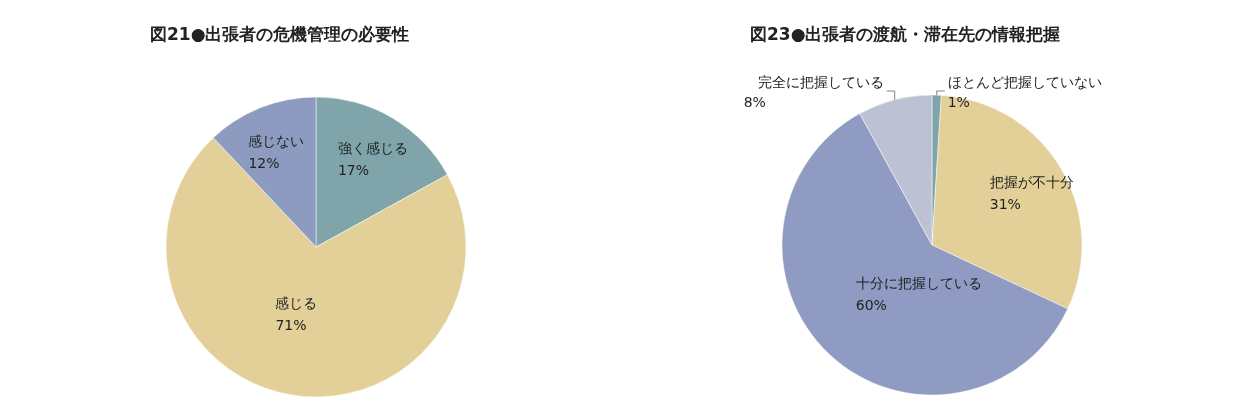 This screenshot has width=1254, height=410. I want to click on slice-label: 強く感じる, so click(372, 148).